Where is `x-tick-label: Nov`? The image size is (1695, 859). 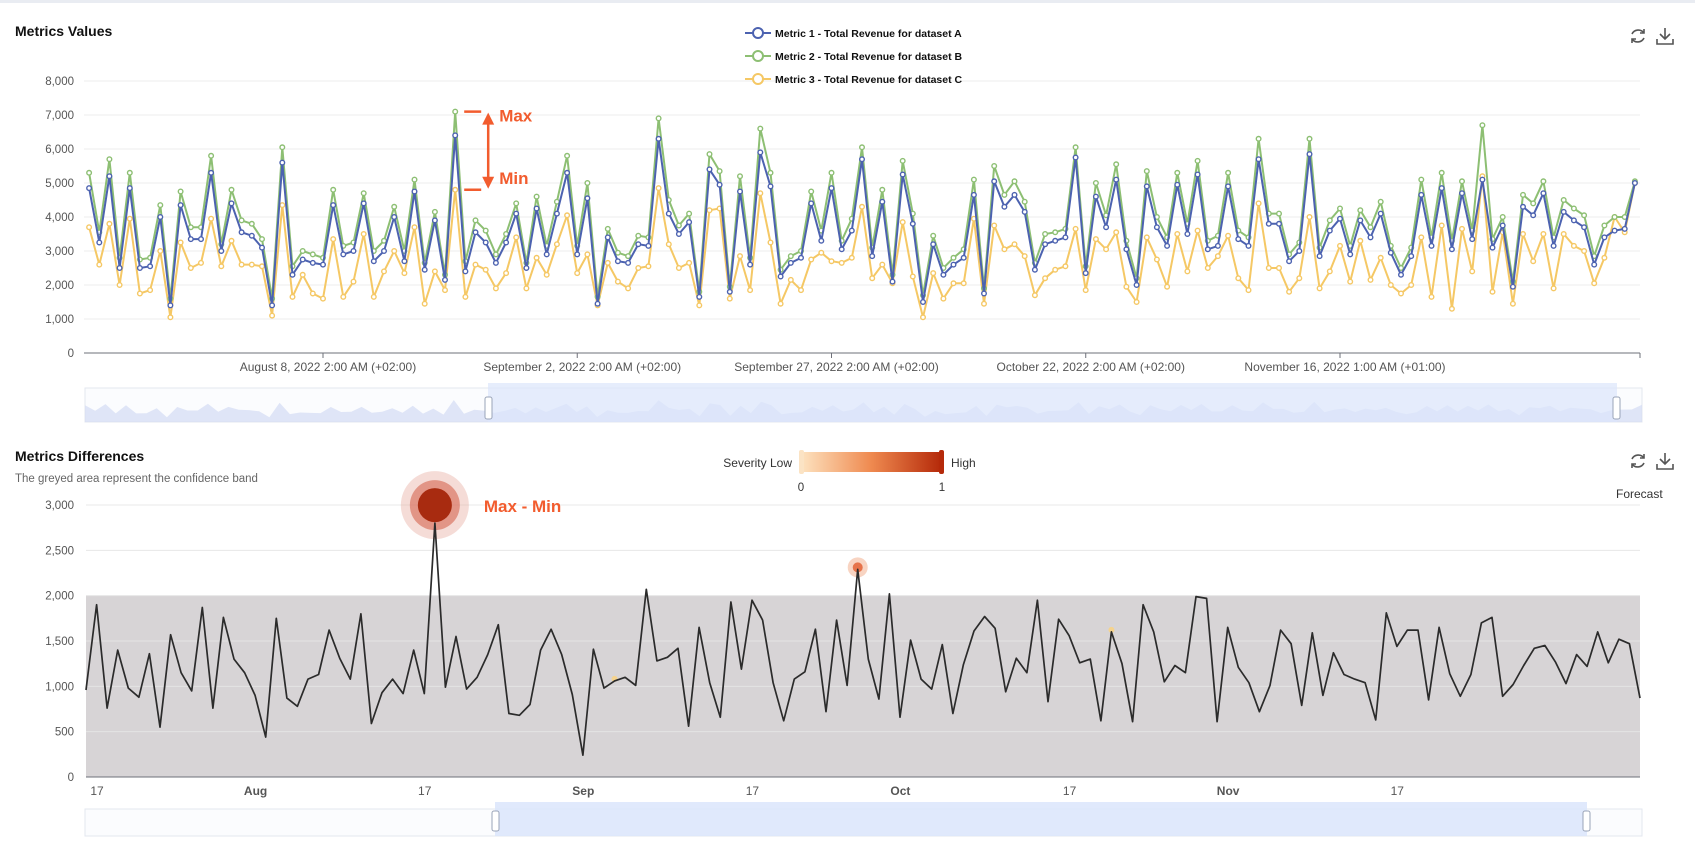 x-tick-label: Nov is located at coordinates (1228, 791).